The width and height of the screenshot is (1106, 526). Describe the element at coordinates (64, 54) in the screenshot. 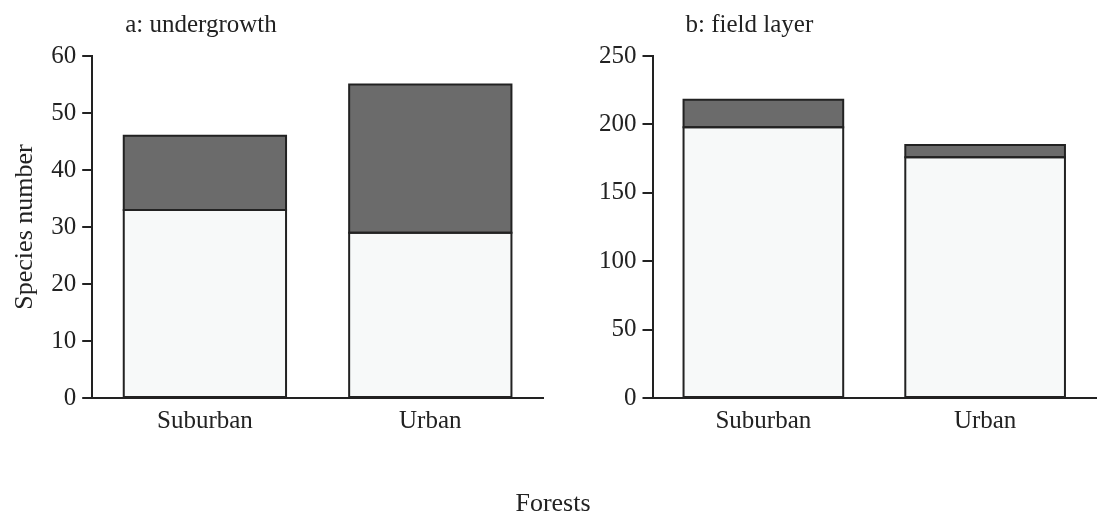

I see `y-tick-label: 60` at that location.